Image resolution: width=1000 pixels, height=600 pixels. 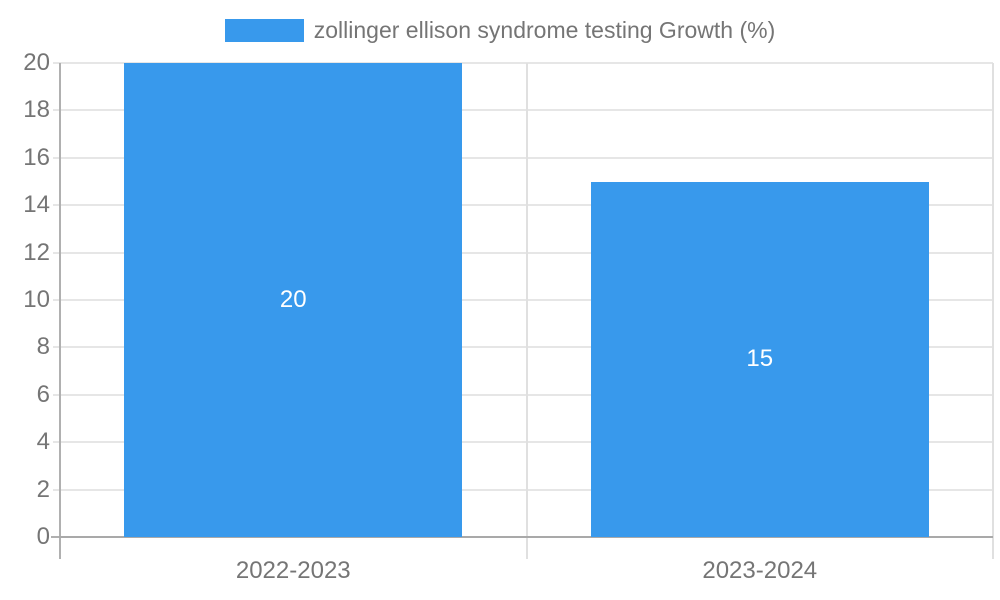 I want to click on y-tick-label: 14, so click(x=36, y=205).